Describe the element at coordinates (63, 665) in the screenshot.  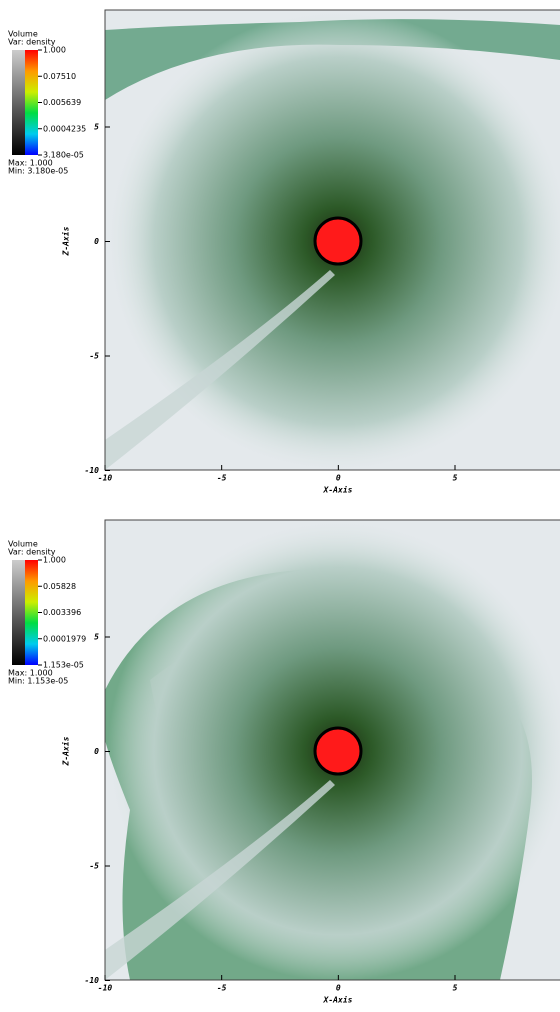
I see `colorbar-label: 1.153e-05` at that location.